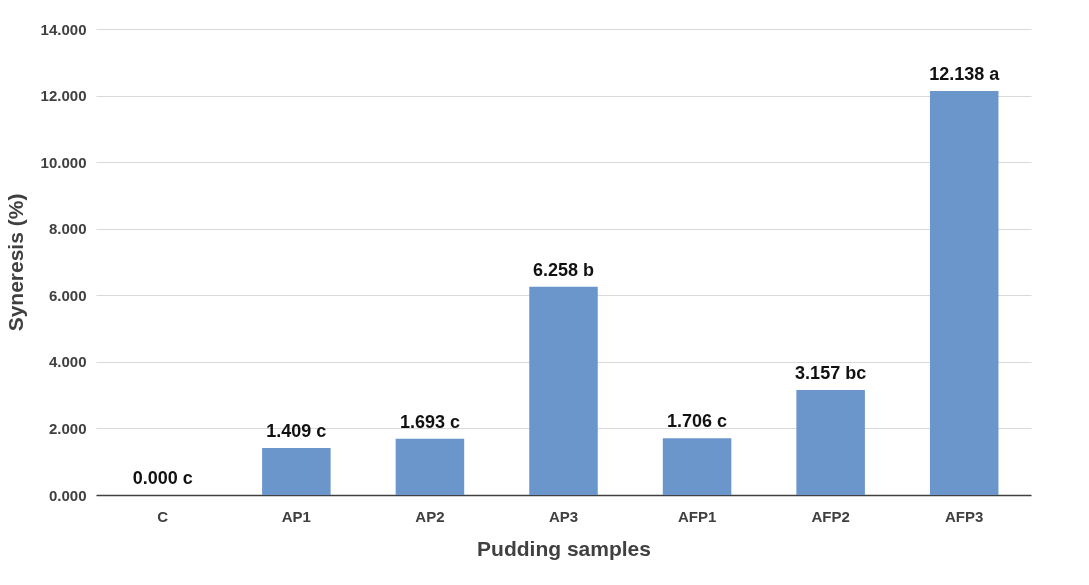  What do you see at coordinates (564, 548) in the screenshot?
I see `x-axis-title: Pudding samples` at bounding box center [564, 548].